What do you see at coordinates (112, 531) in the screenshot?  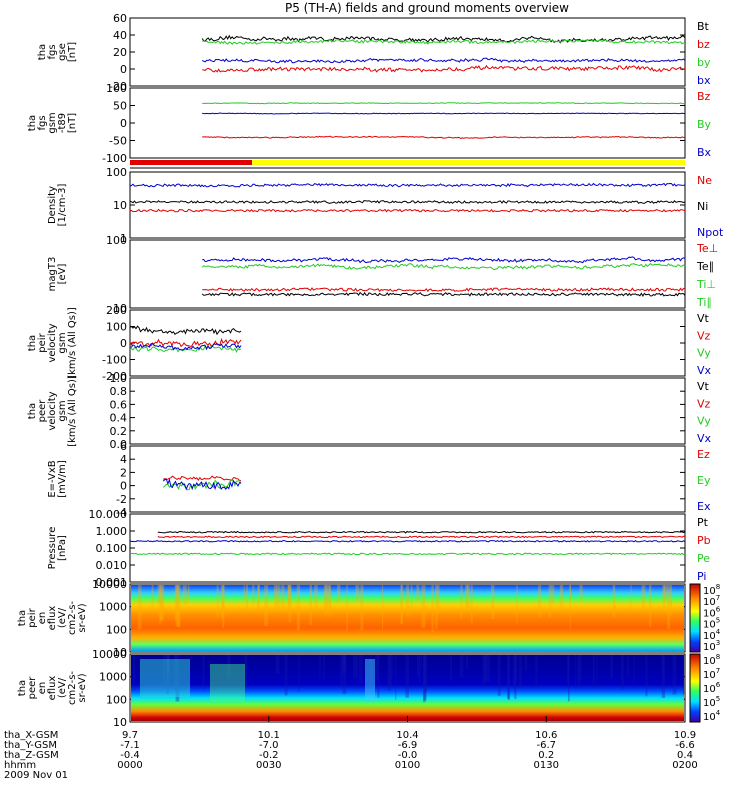 I see `ytick-label-pressure: 1.000` at bounding box center [112, 531].